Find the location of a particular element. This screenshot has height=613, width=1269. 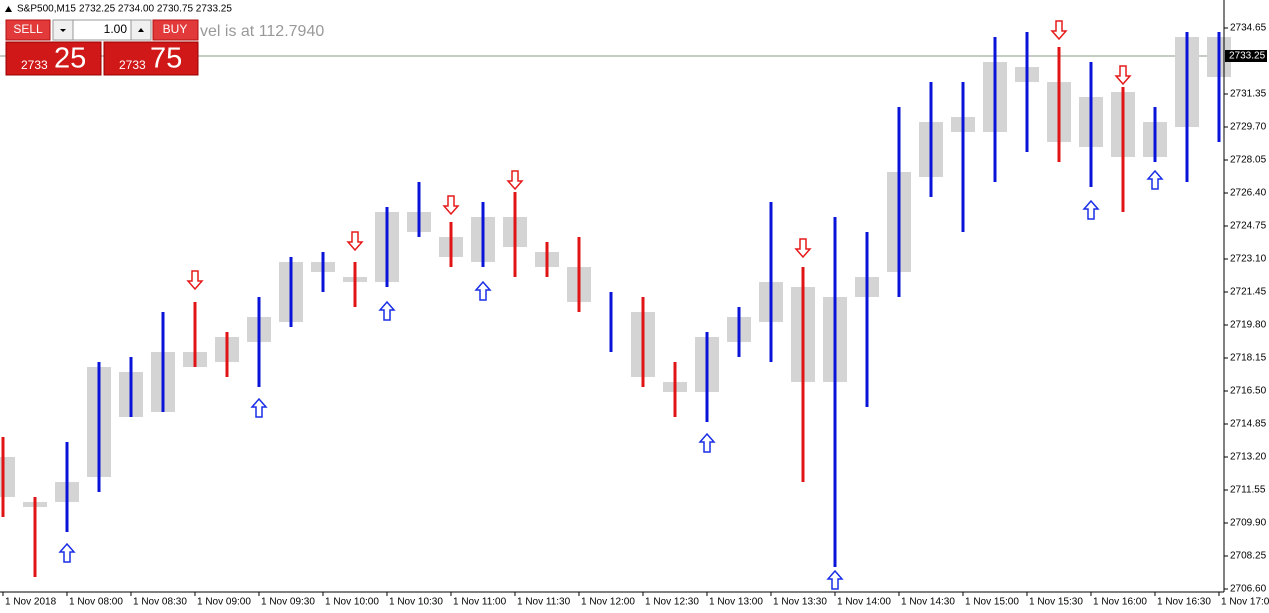

trade-panel: SELL 1.00 BUY 2733 25 2733 75 is located at coordinates (102, 47).